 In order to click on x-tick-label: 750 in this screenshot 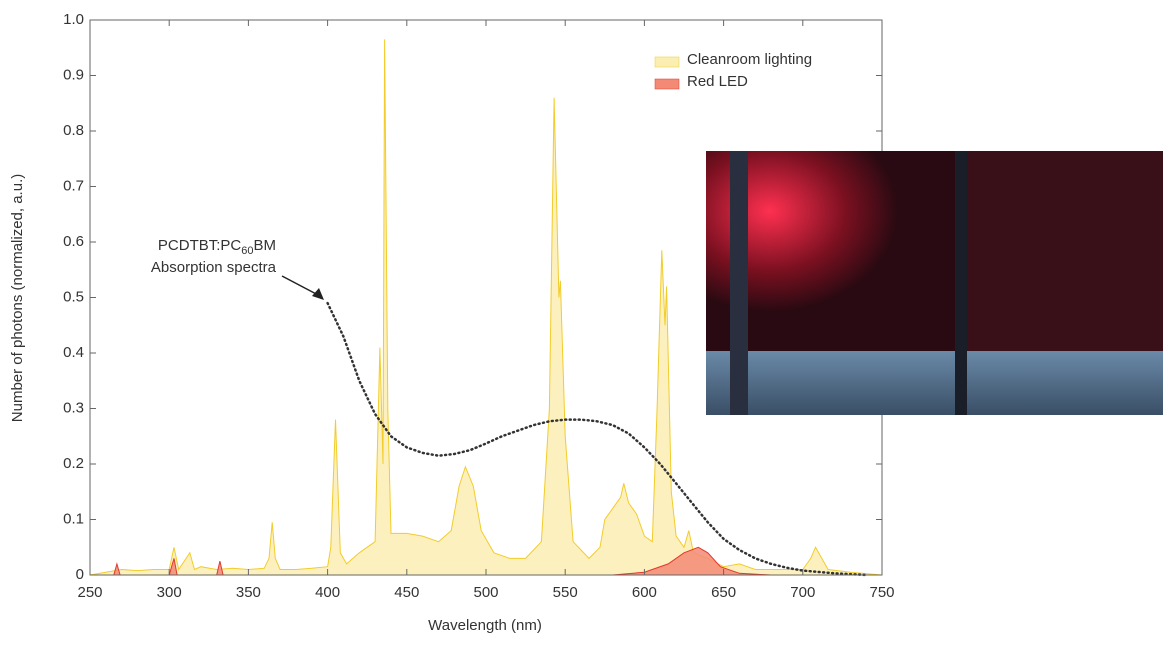, I will do `click(881, 592)`.